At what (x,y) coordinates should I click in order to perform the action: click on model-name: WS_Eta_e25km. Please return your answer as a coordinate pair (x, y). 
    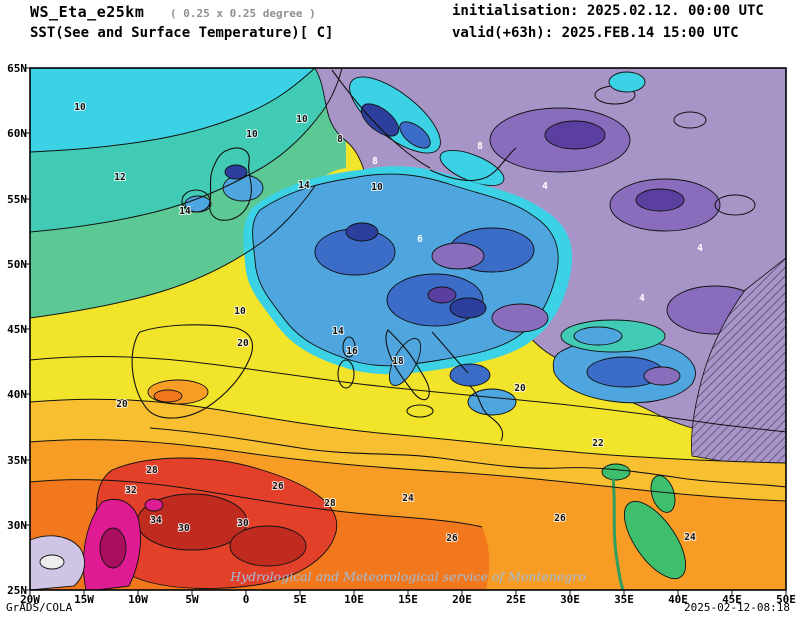
    Looking at the image, I should click on (87, 12).